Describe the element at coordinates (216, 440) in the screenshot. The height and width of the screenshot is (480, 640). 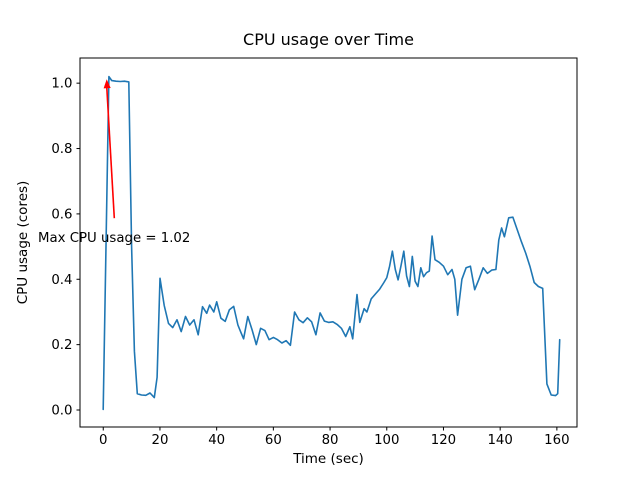
I see `x-tick-label: 40` at that location.